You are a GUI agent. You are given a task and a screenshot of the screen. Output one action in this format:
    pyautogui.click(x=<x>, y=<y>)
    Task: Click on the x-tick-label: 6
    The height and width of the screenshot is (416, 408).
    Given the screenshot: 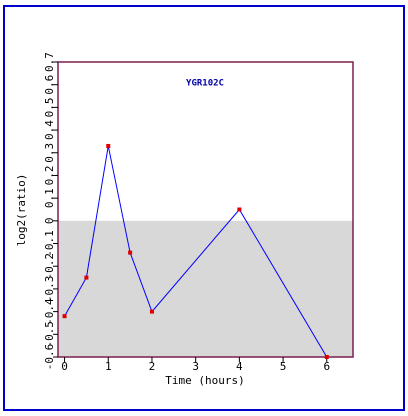 What is the action you would take?
    pyautogui.click(x=326, y=366)
    